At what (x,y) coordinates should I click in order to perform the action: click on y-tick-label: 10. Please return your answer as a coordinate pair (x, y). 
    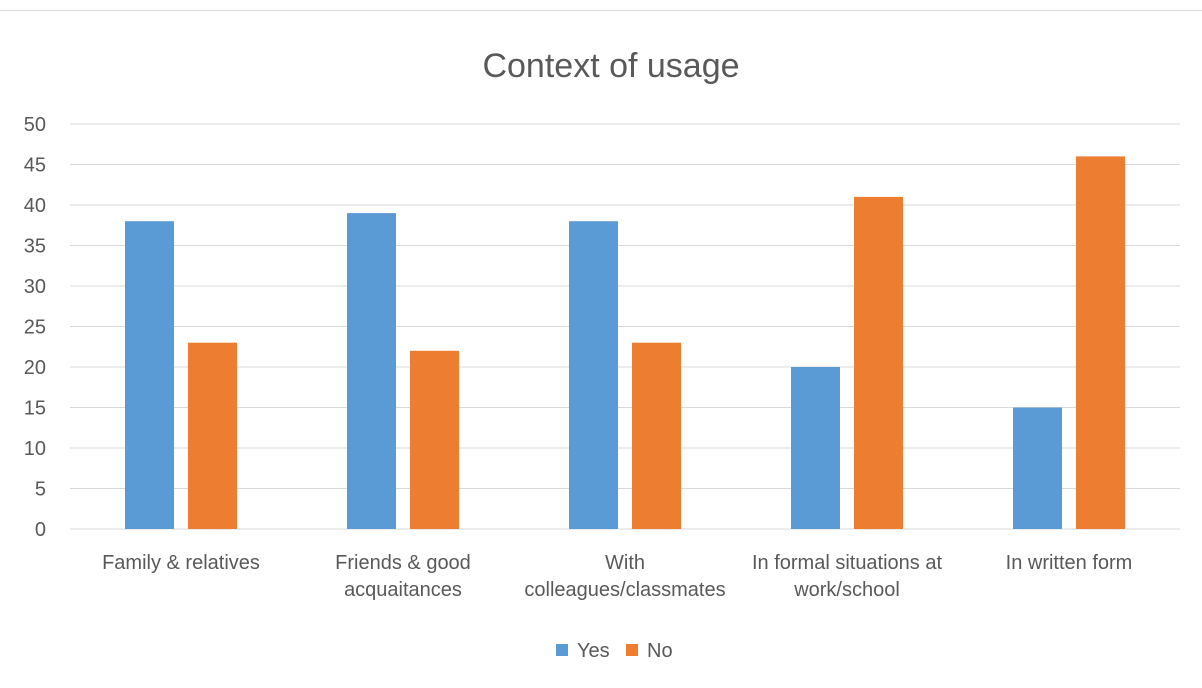
    Looking at the image, I should click on (35, 449).